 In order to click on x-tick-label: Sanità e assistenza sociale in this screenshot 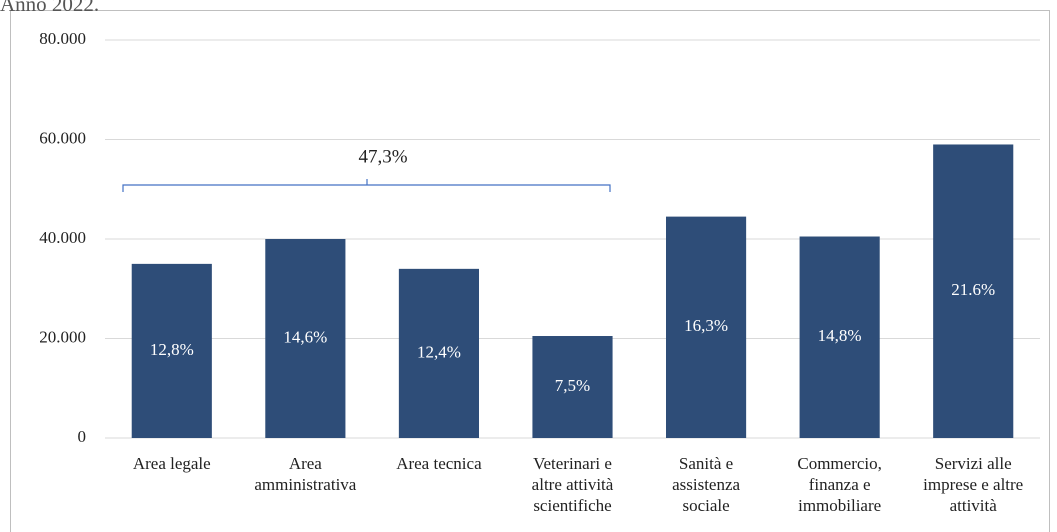, I will do `click(706, 484)`.